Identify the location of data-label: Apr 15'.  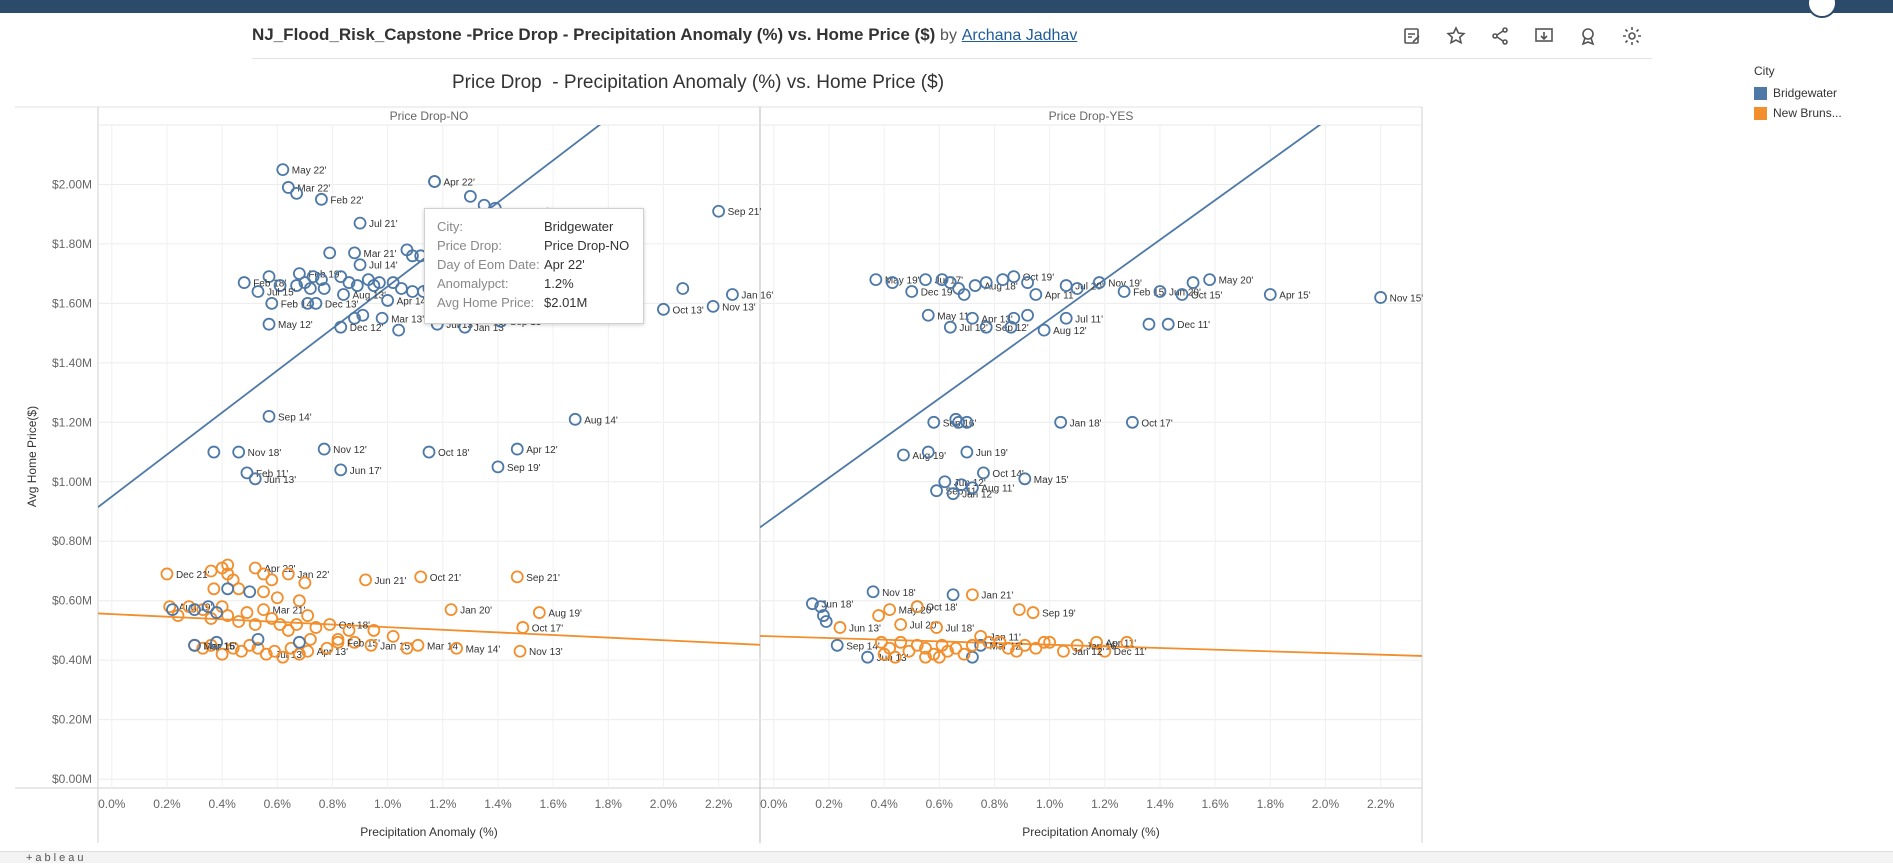
(1294, 295).